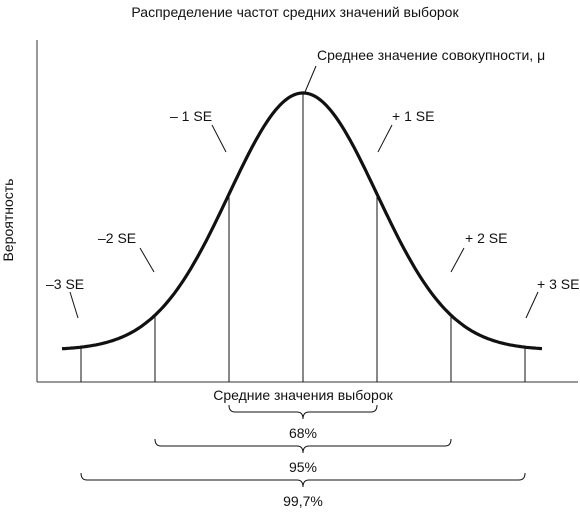 The height and width of the screenshot is (516, 580). Describe the element at coordinates (385, 138) in the screenshot. I see `plus1-leader-line` at that location.